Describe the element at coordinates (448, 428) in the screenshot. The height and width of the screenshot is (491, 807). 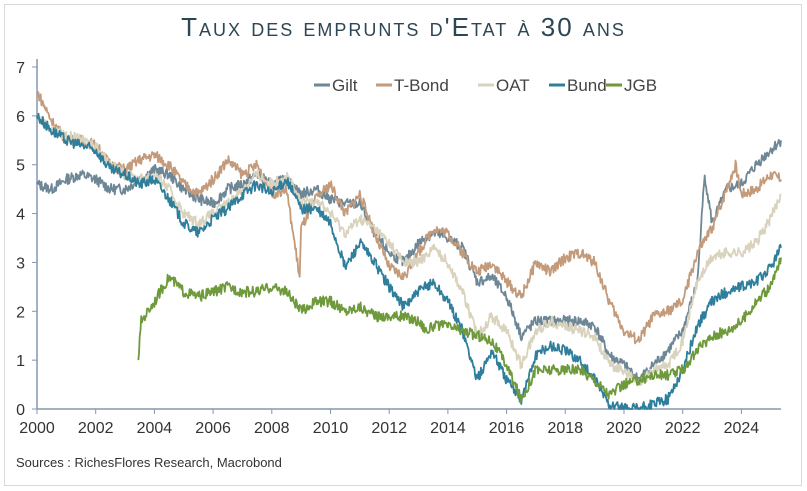
I see `x-tick-label: 2014` at that location.